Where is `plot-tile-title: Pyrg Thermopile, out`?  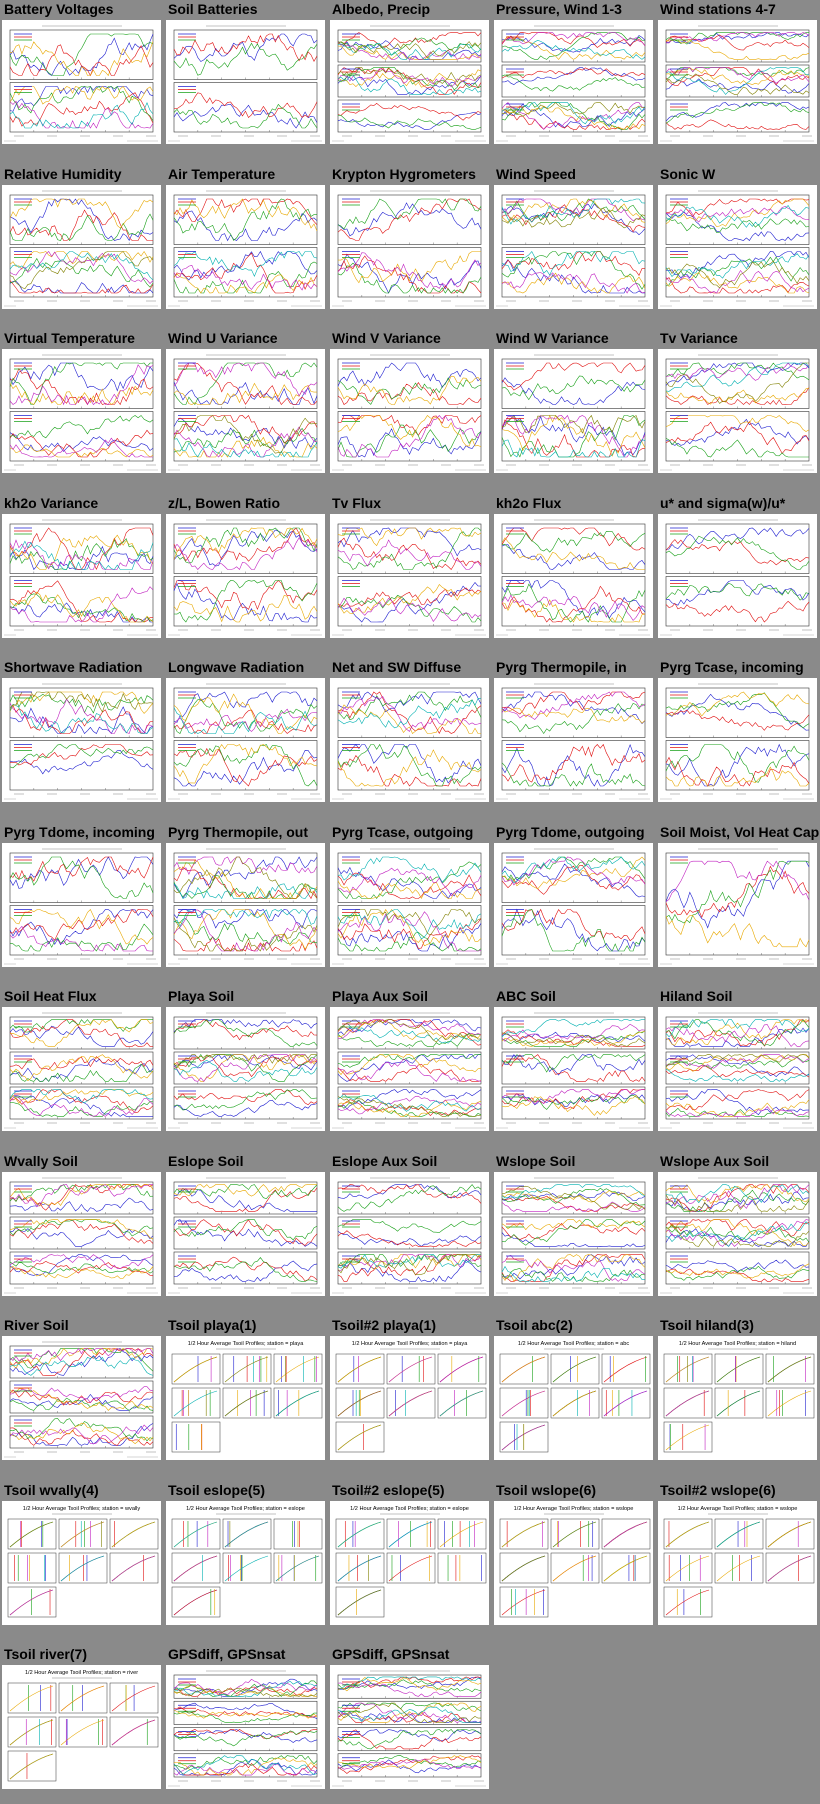
plot-tile-title: Pyrg Thermopile, out is located at coordinates (238, 831).